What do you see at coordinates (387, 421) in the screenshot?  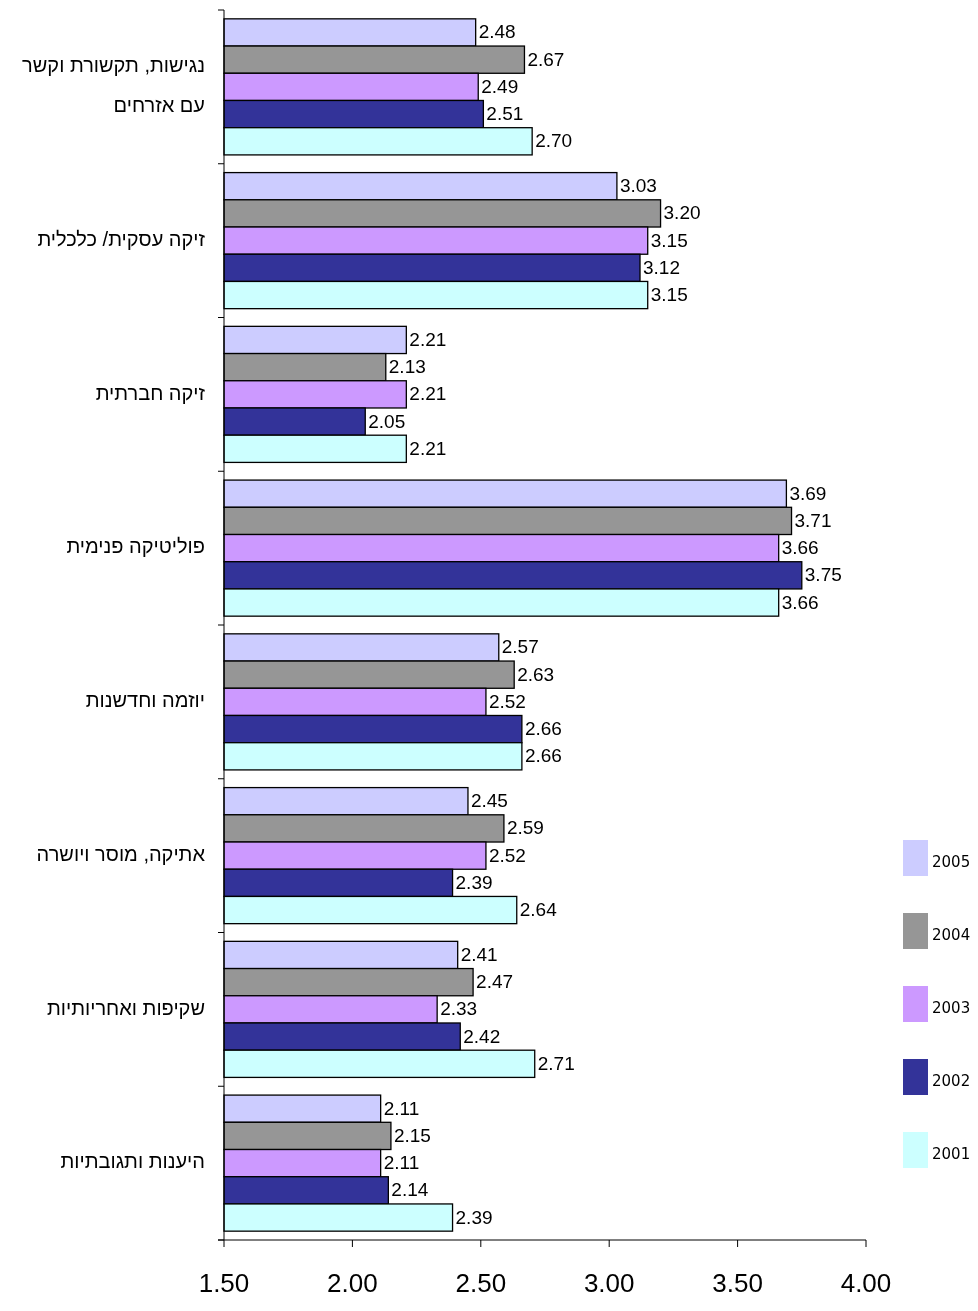 I see `data-label: 2.05` at bounding box center [387, 421].